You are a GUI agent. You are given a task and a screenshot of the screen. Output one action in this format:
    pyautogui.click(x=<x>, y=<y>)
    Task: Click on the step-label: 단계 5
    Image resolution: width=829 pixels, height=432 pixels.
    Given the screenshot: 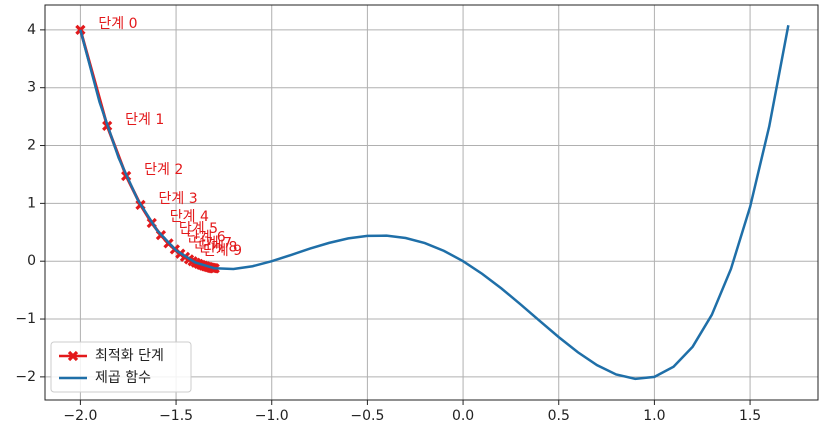 What is the action you would take?
    pyautogui.click(x=198, y=229)
    